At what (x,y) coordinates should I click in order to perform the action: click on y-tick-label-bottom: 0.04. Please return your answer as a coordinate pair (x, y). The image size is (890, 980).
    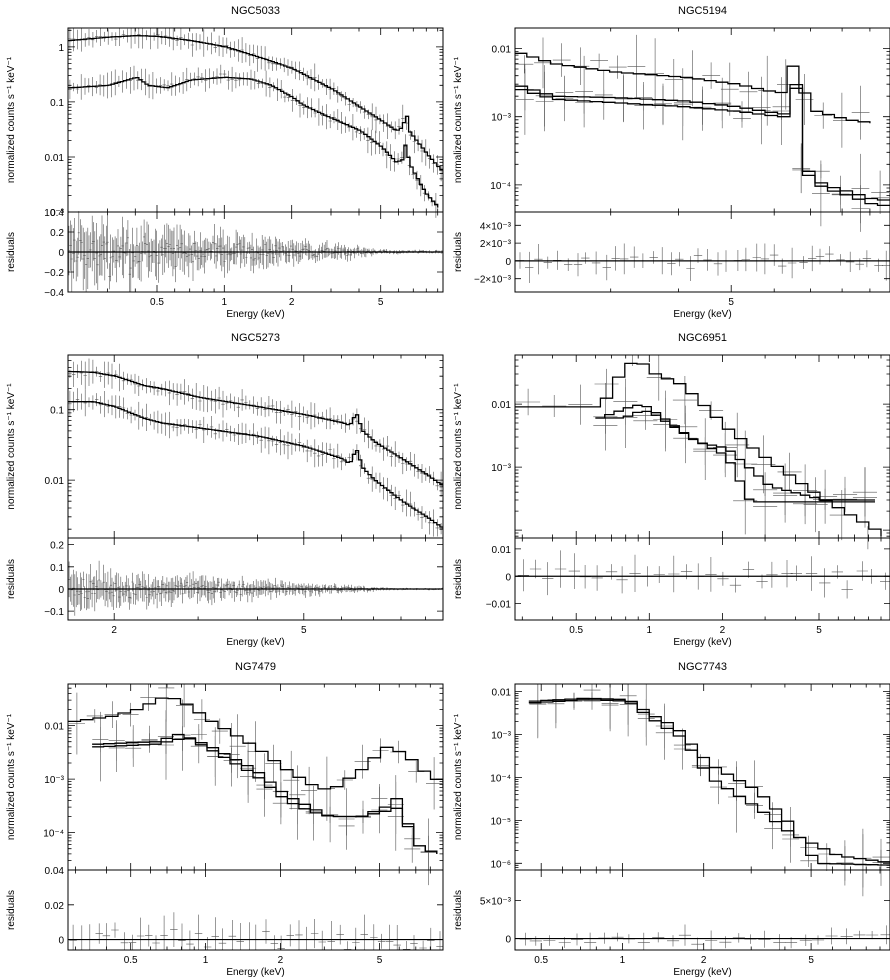
    Looking at the image, I should click on (55, 871).